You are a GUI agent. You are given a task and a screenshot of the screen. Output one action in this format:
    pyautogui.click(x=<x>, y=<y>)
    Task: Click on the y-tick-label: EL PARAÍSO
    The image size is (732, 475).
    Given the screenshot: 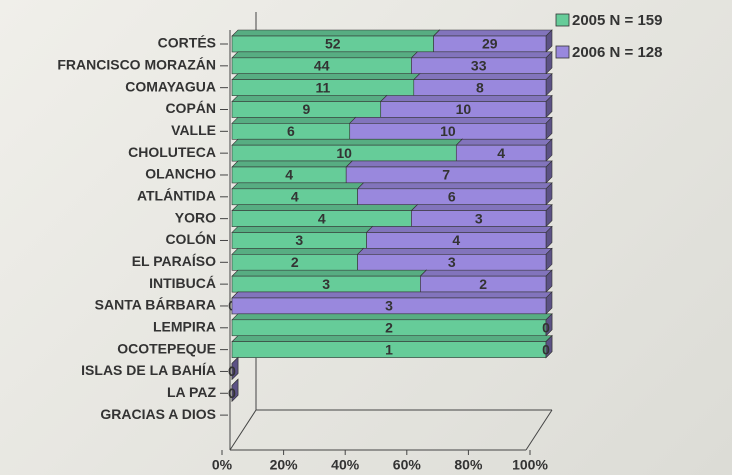 What is the action you would take?
    pyautogui.click(x=174, y=261)
    